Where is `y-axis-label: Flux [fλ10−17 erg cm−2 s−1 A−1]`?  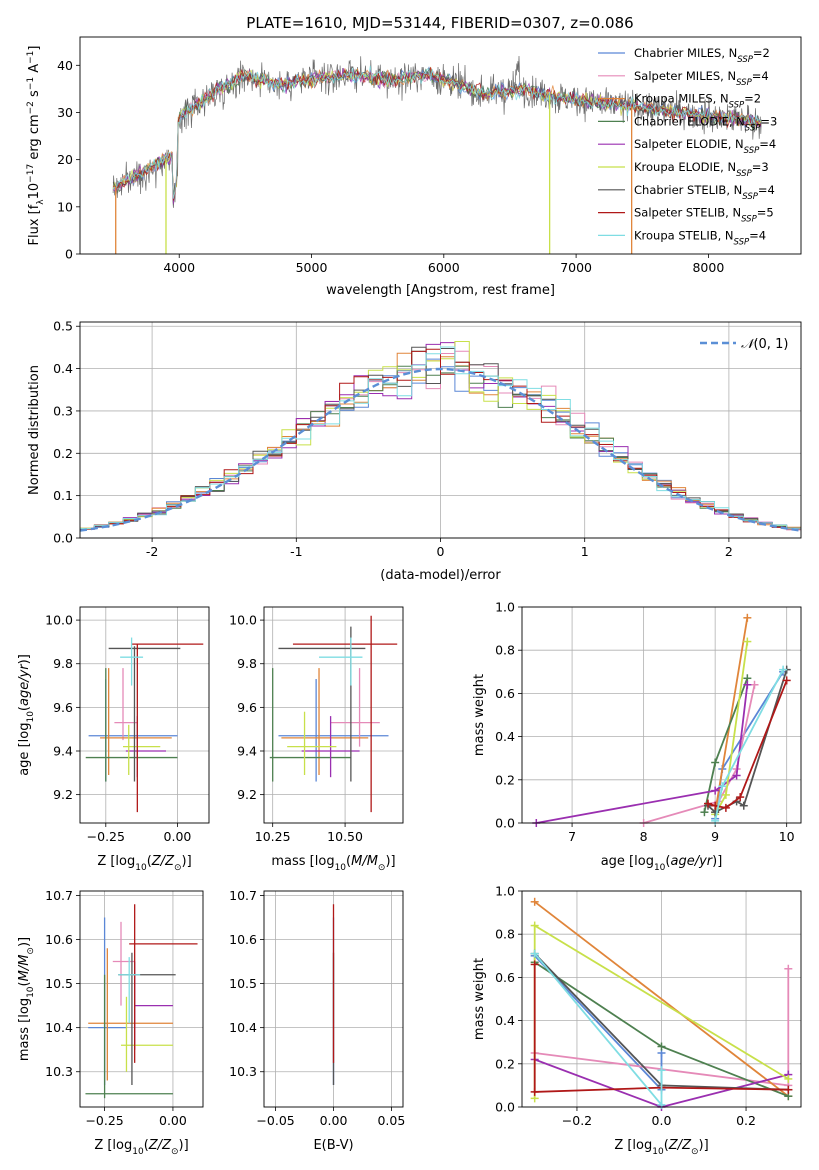
y-axis-label: Flux [fλ10−17 erg cm−2 s−1 A−1] is located at coordinates (36, 146).